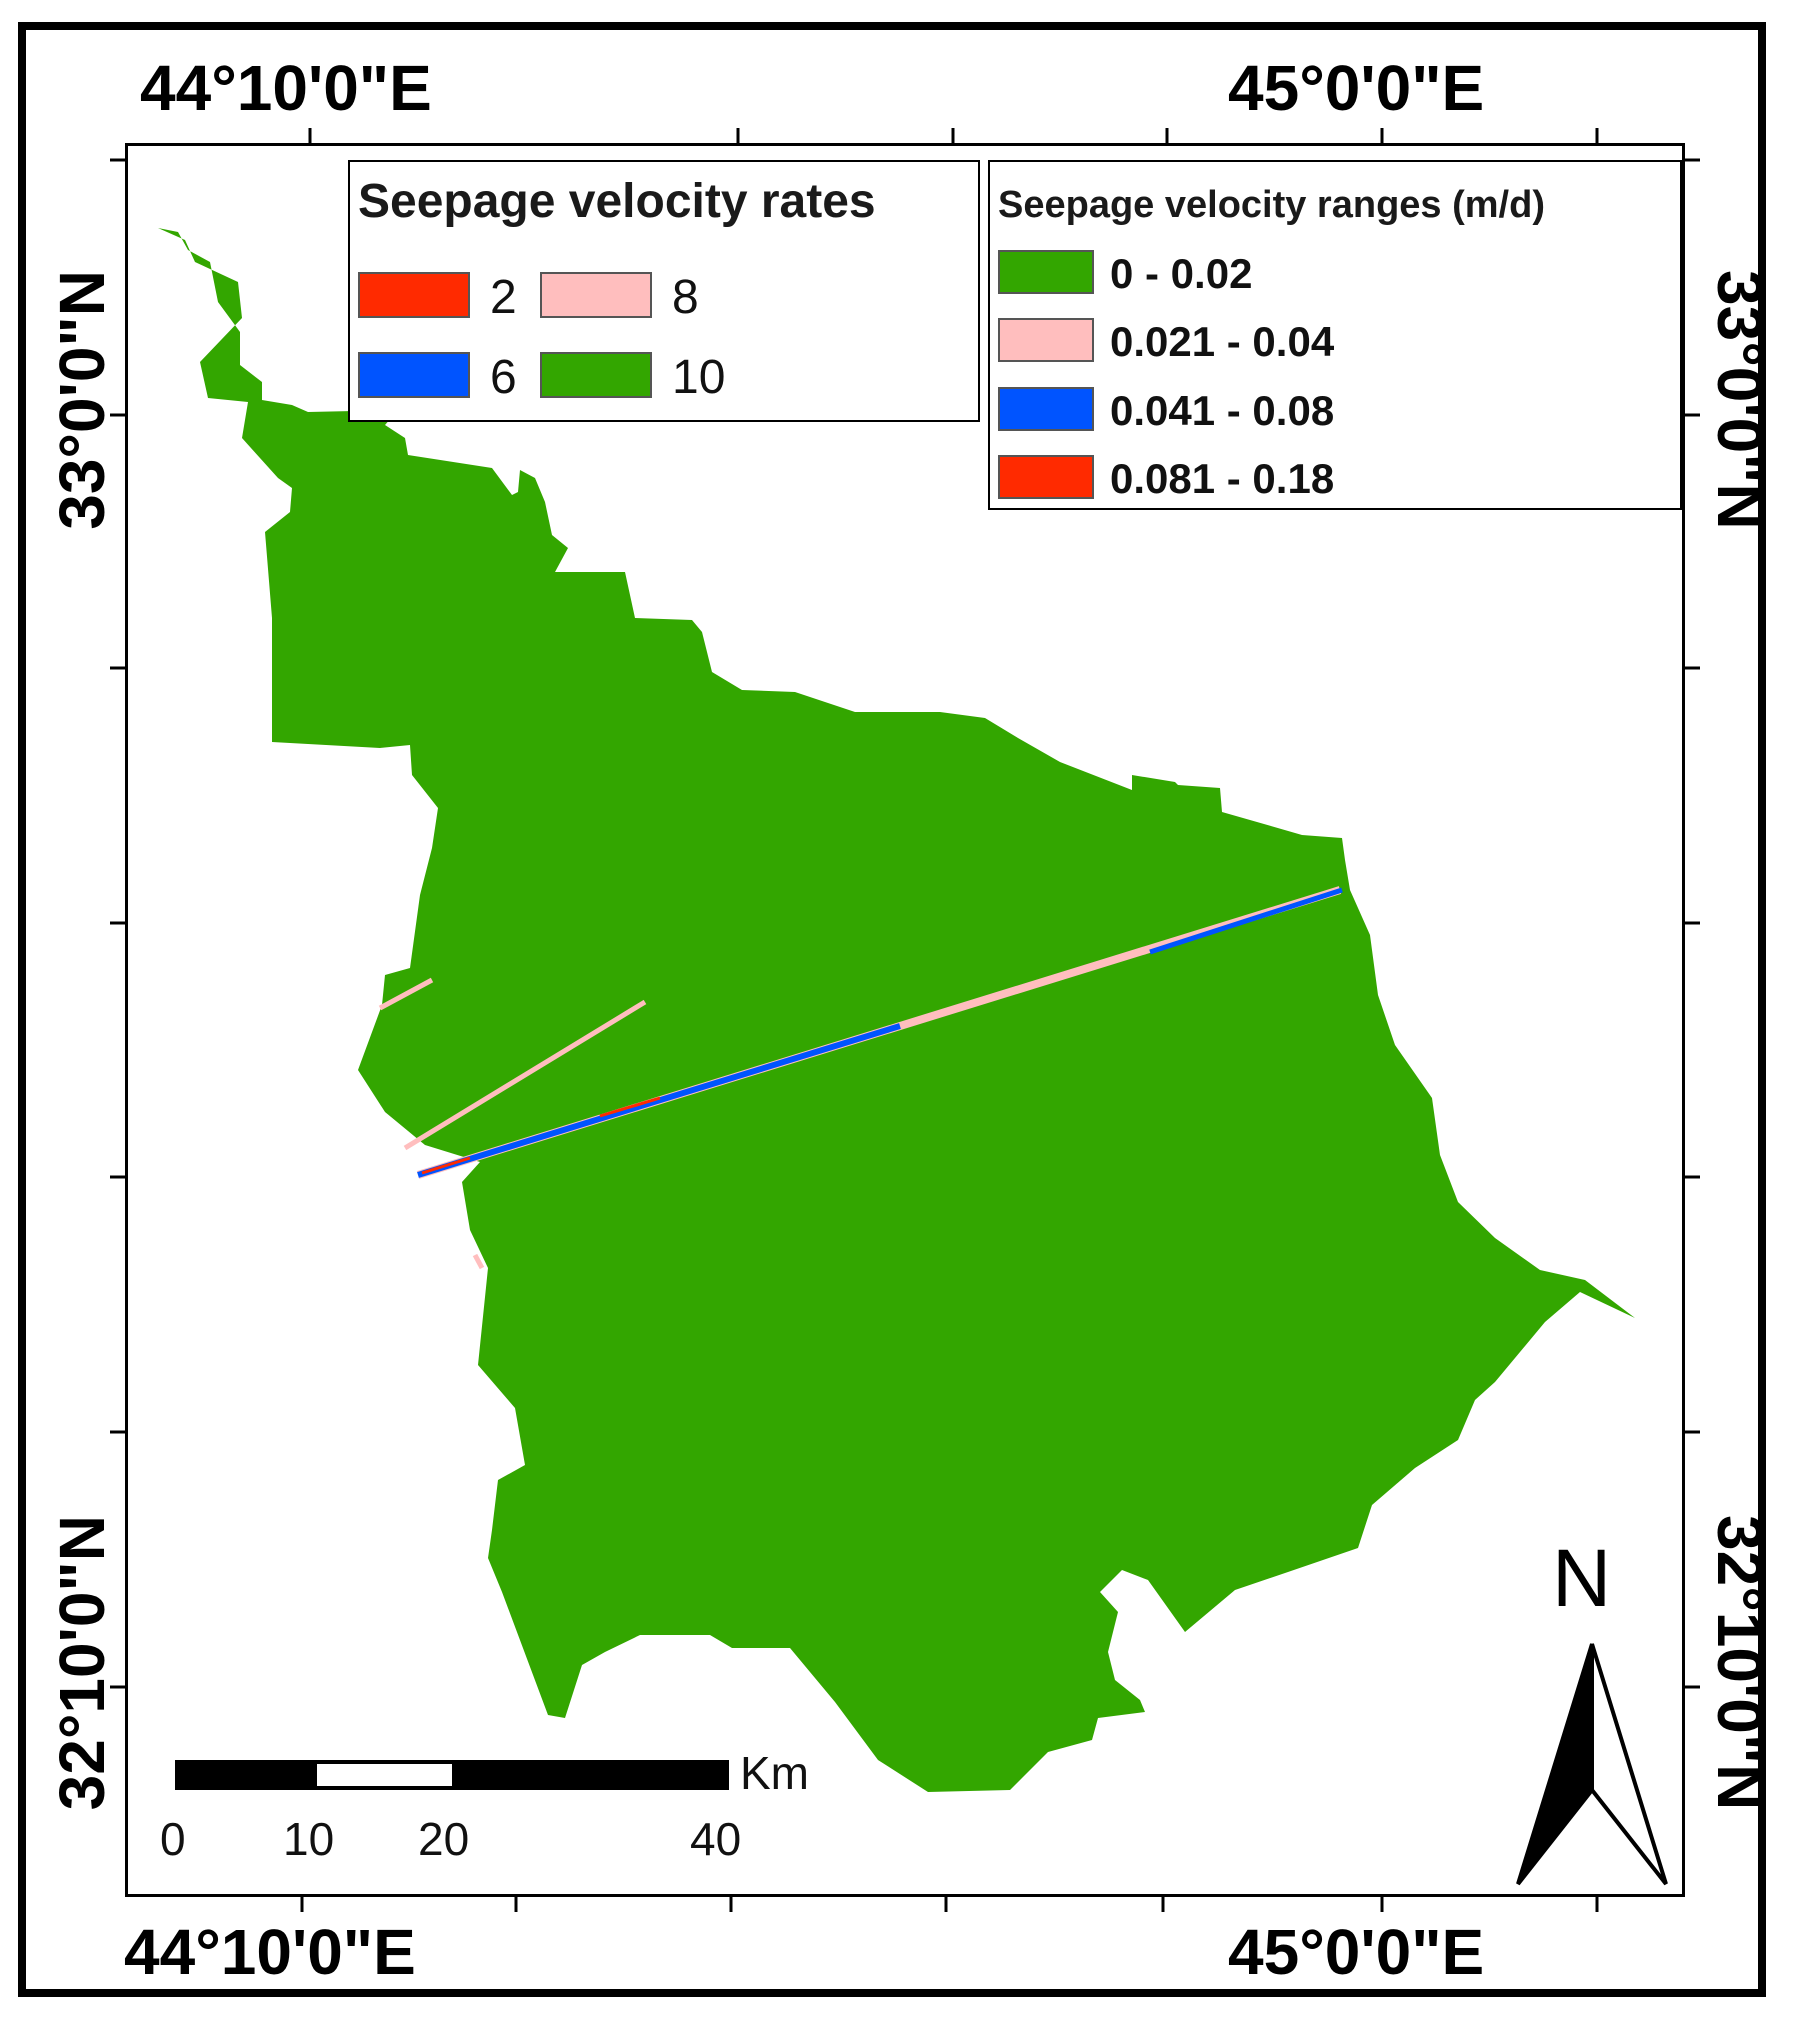 The image size is (1795, 2021). Describe the element at coordinates (270, 1952) in the screenshot. I see `coord-bottom-left: 44°10'0"E` at that location.